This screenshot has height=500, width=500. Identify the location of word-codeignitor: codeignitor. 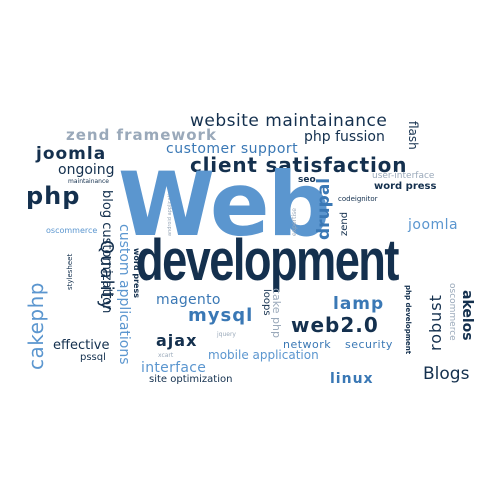
(358, 199).